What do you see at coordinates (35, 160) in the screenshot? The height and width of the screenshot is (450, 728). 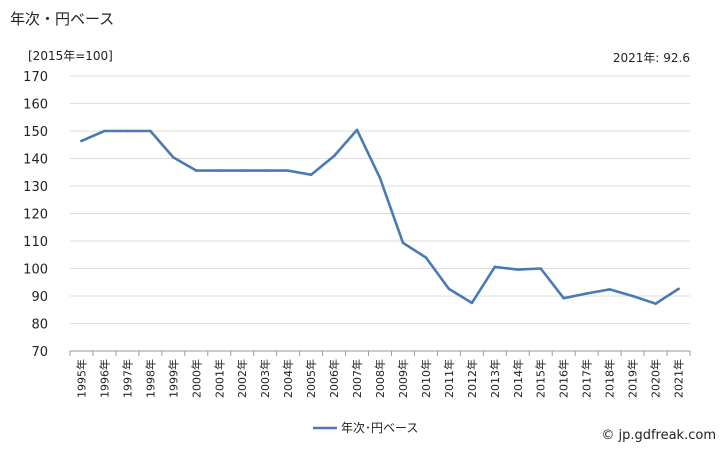 I see `y-tick-label: 140` at bounding box center [35, 160].